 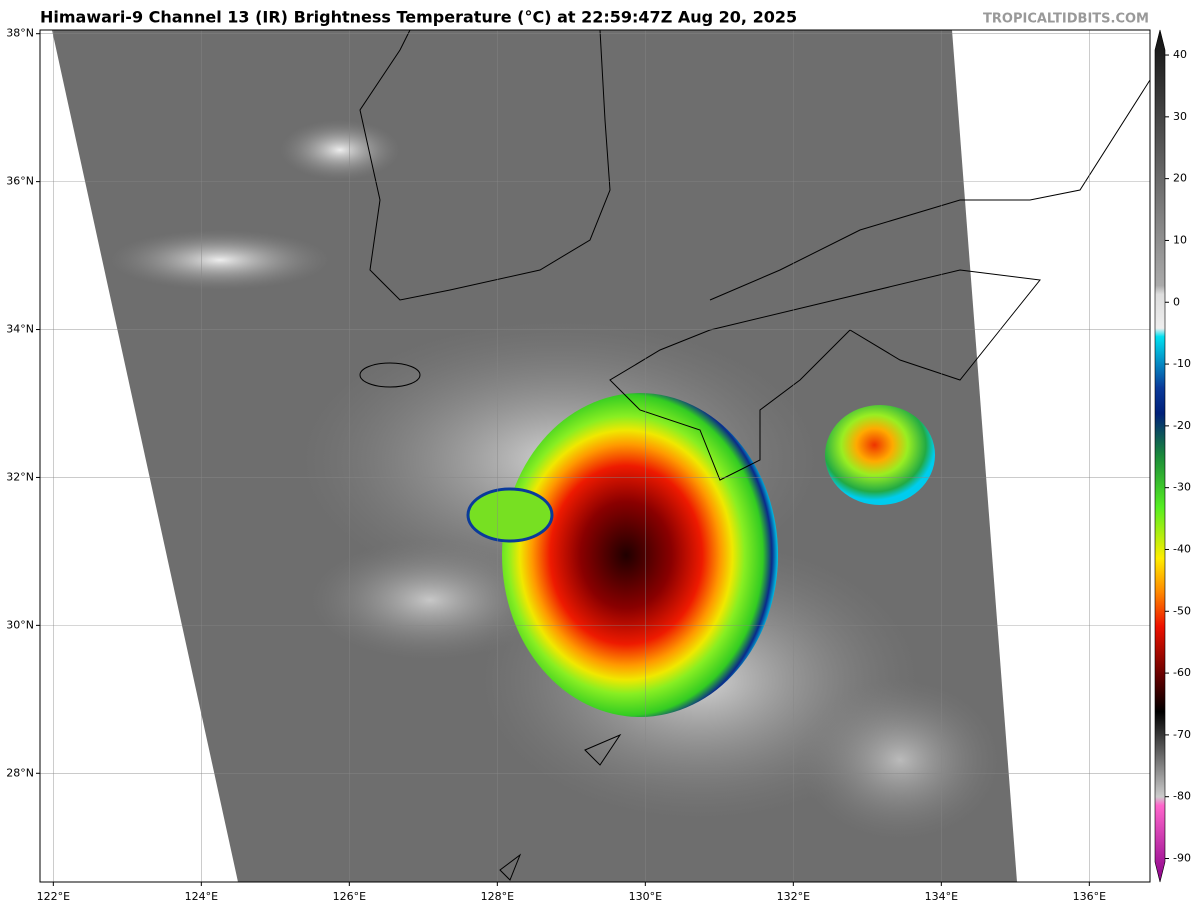 What do you see at coordinates (1182, 672) in the screenshot?
I see `colorbar-tick-label: -60` at bounding box center [1182, 672].